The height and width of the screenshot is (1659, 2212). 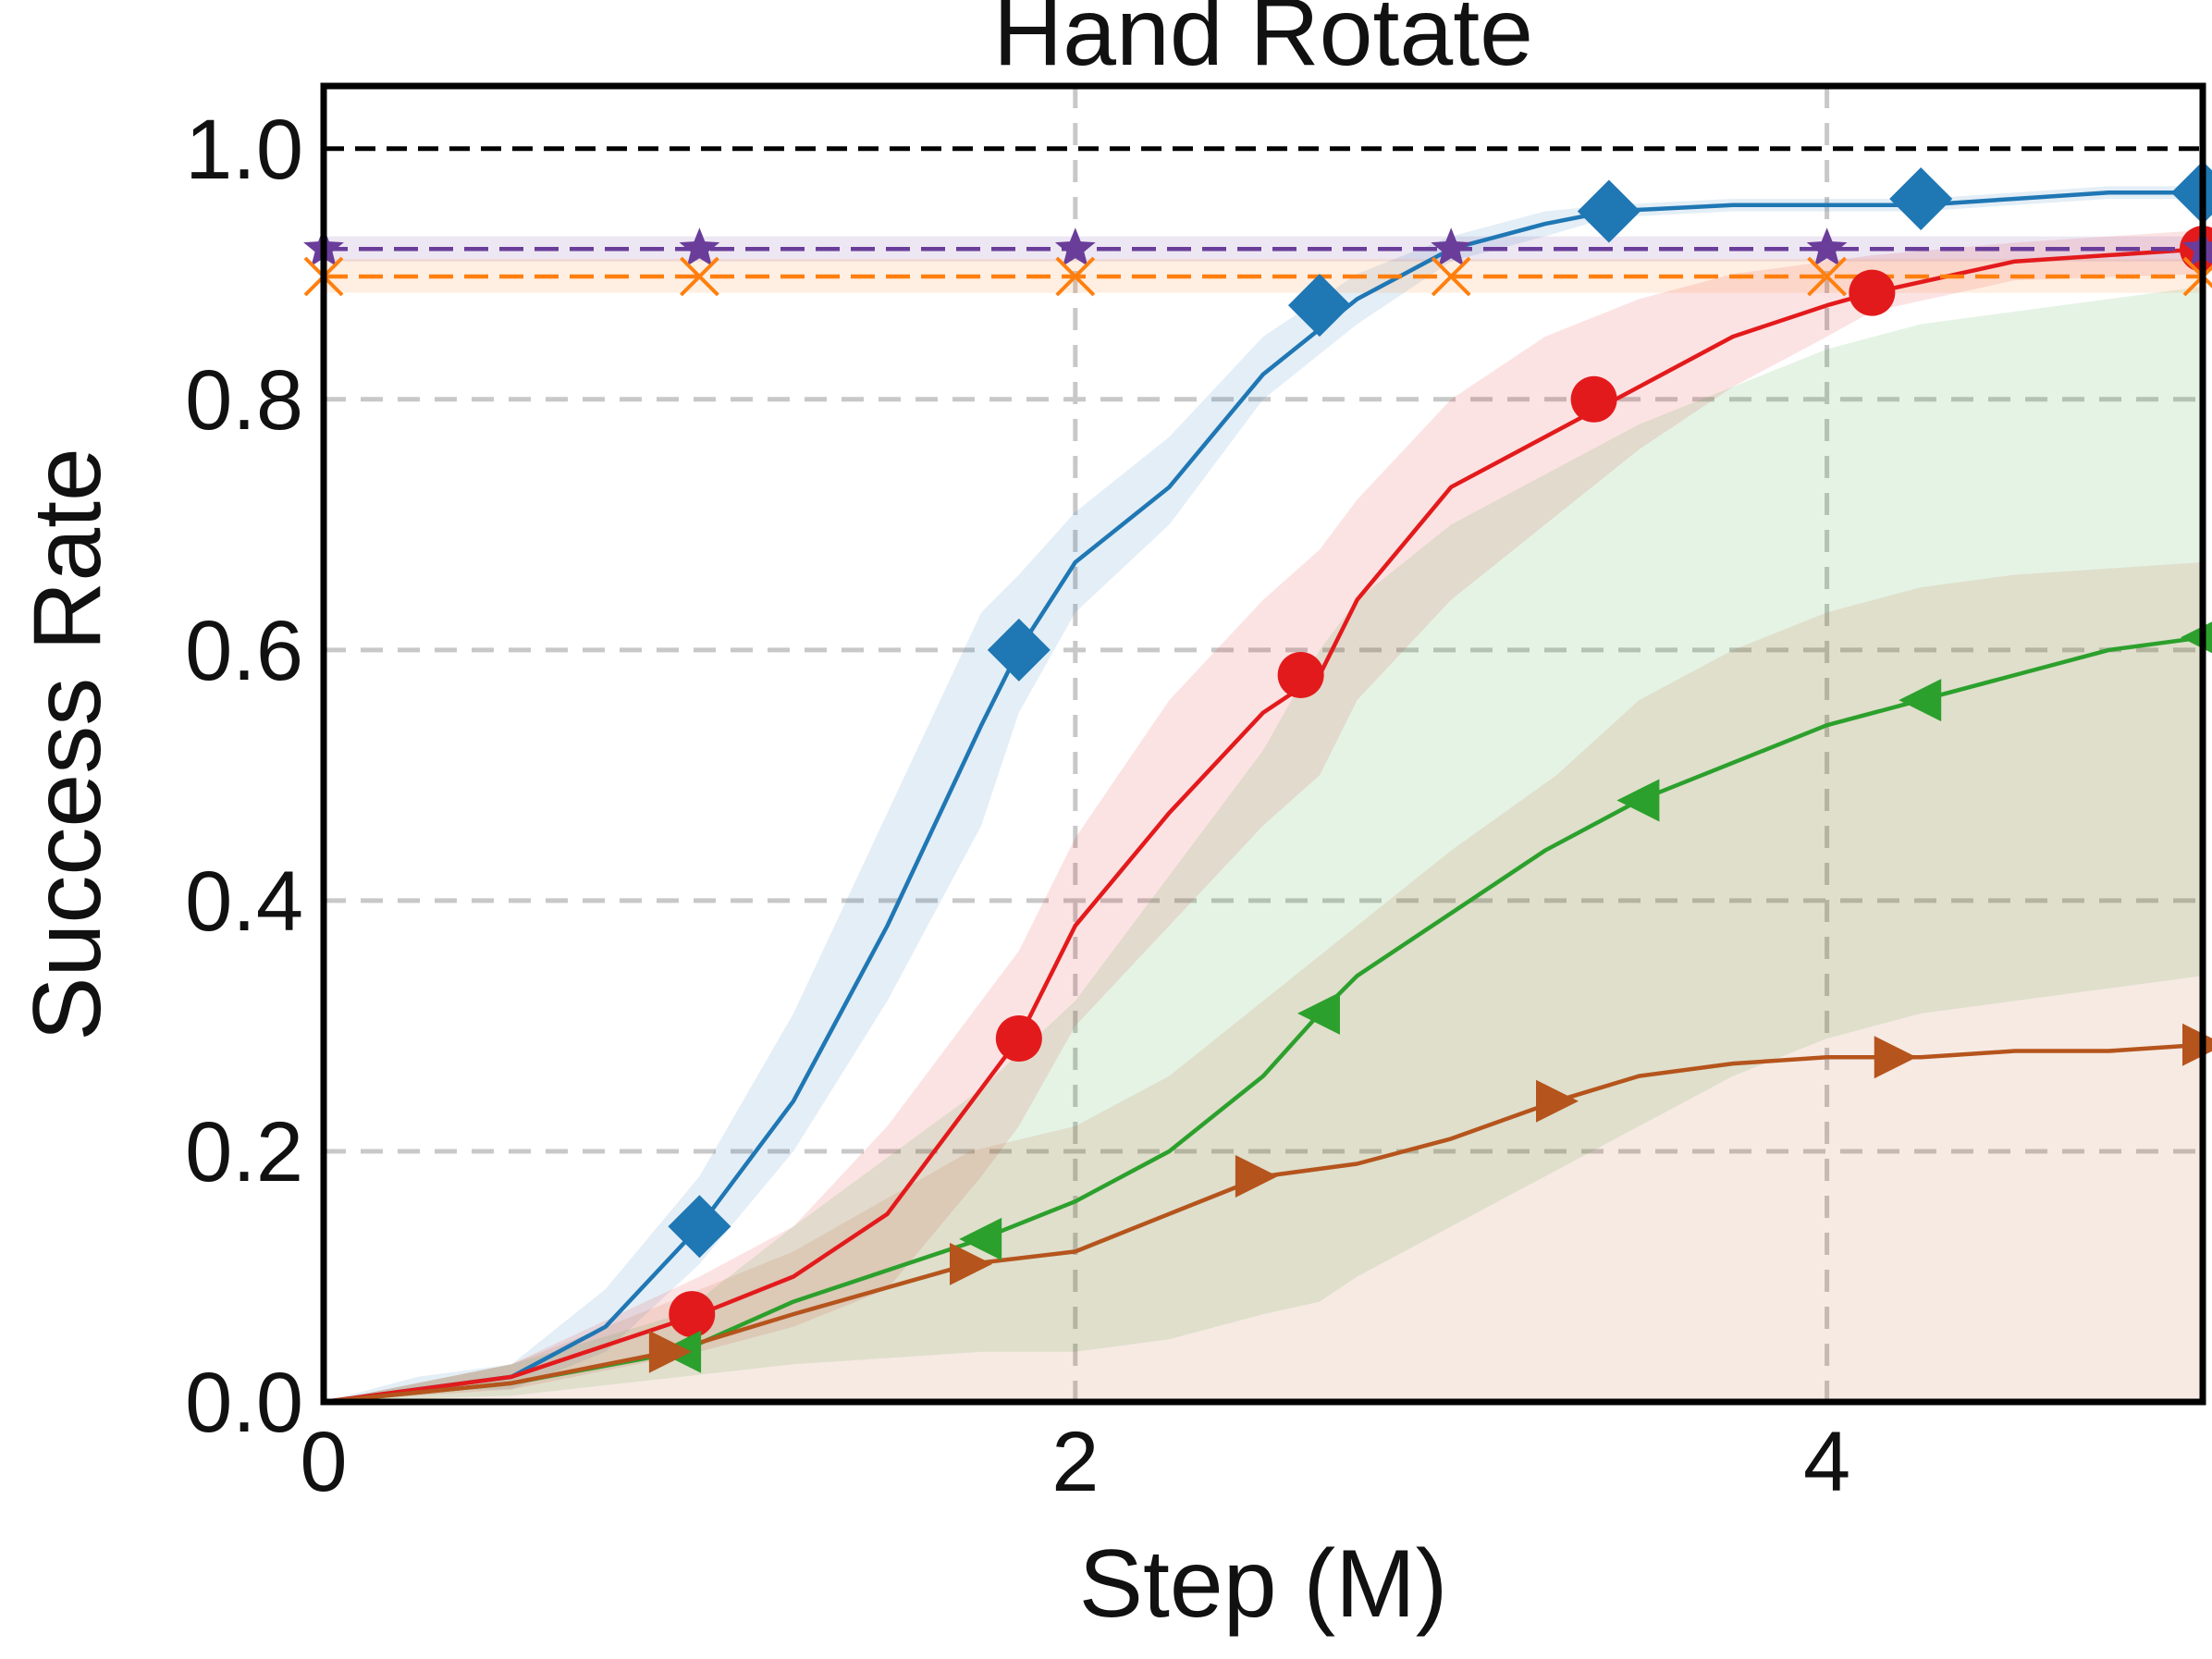 I want to click on y-axis-label: Success Rate, so click(x=67, y=745).